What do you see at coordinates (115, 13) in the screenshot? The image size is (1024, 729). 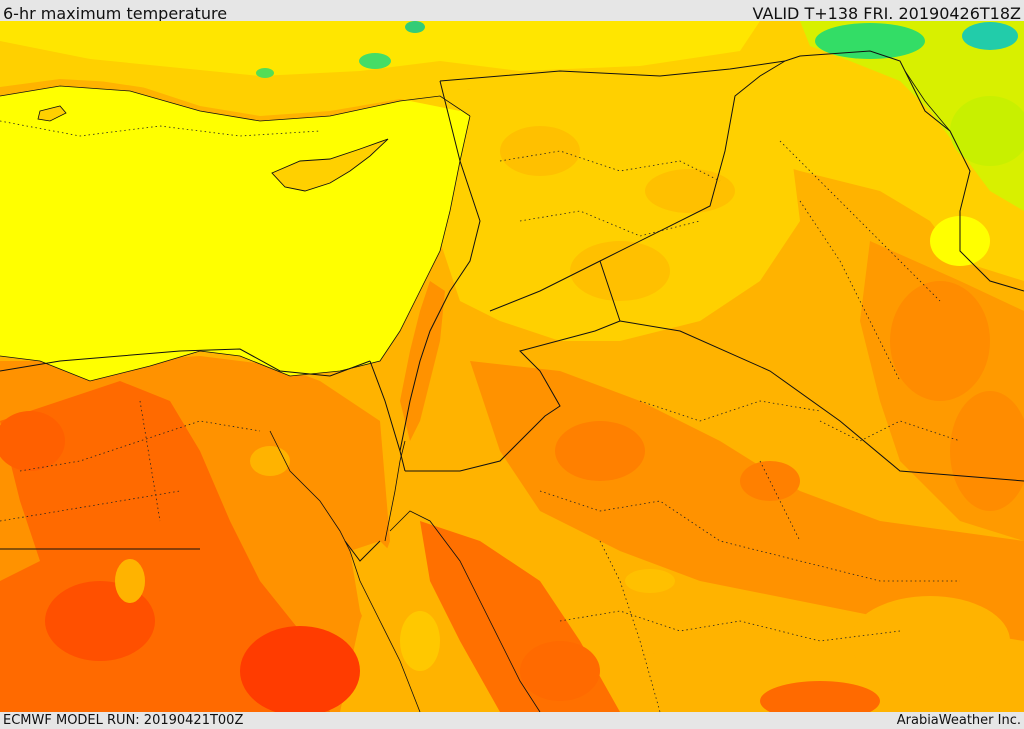 I see `map-title: 6-hr maximum temperature` at bounding box center [115, 13].